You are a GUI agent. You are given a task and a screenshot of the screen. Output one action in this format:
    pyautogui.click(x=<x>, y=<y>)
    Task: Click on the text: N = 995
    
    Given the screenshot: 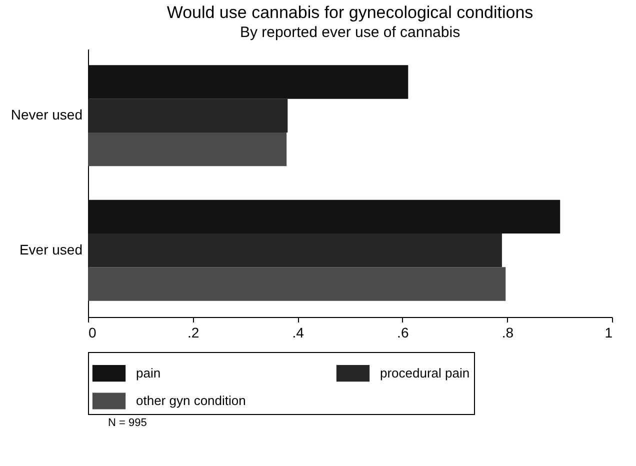 What is the action you would take?
    pyautogui.click(x=128, y=423)
    